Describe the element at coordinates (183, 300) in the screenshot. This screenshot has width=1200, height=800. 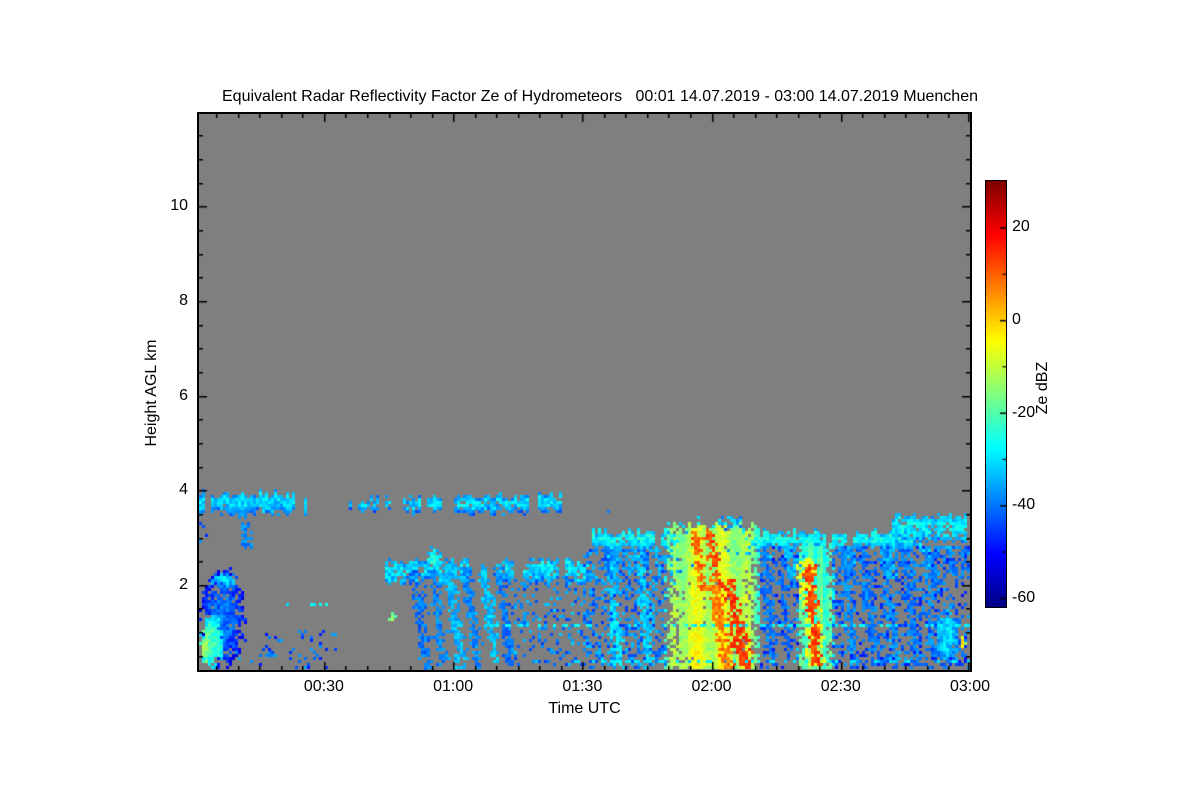
I see `y-tick-label: 8` at that location.